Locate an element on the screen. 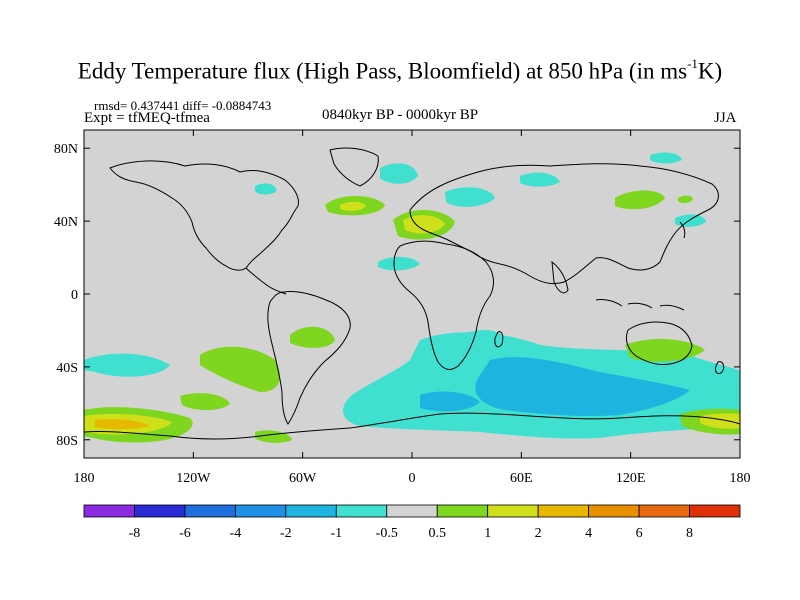 The width and height of the screenshot is (800, 600). sahara-negative is located at coordinates (399, 263).